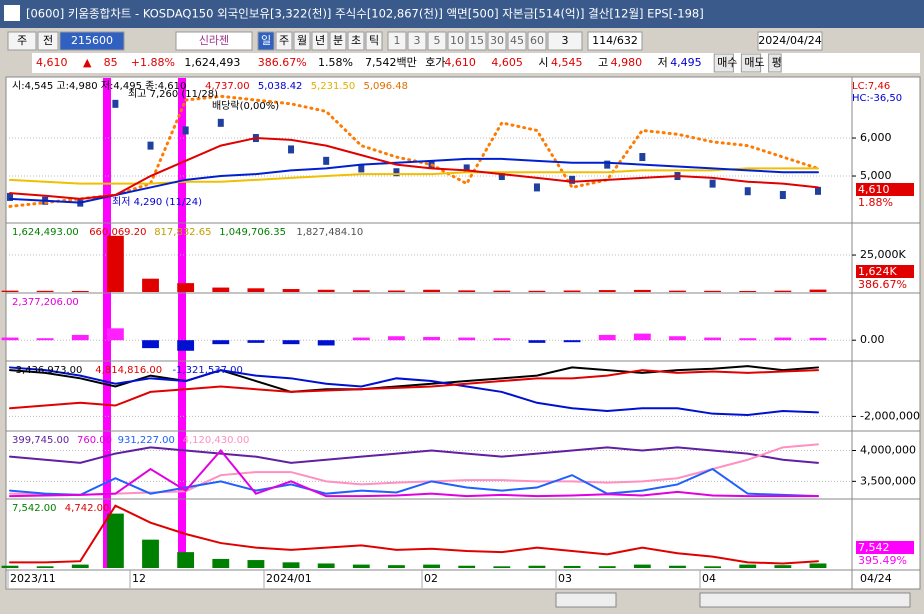 This screenshot has width=924, height=614. Describe the element at coordinates (47, 370) in the screenshot. I see `legend-value: -3,436,973.00` at that location.